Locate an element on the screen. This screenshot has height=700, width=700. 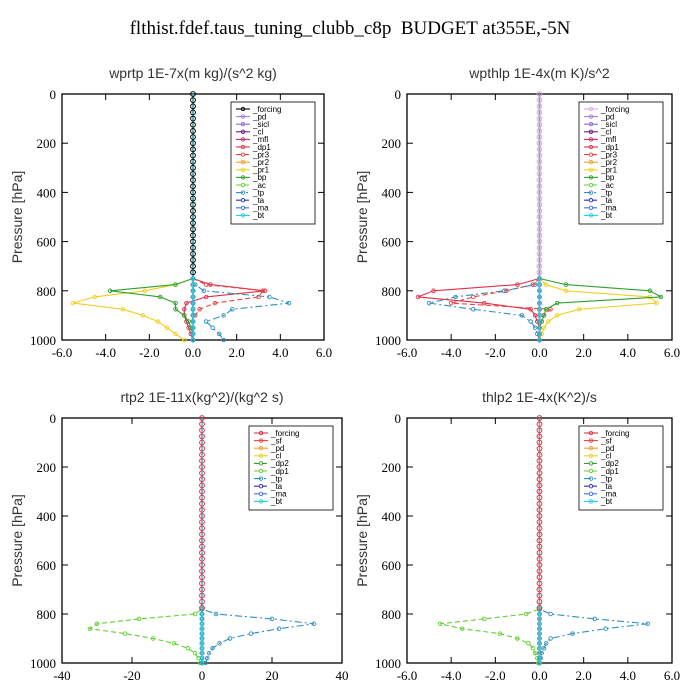
legend-entry: _tp is located at coordinates (606, 192).